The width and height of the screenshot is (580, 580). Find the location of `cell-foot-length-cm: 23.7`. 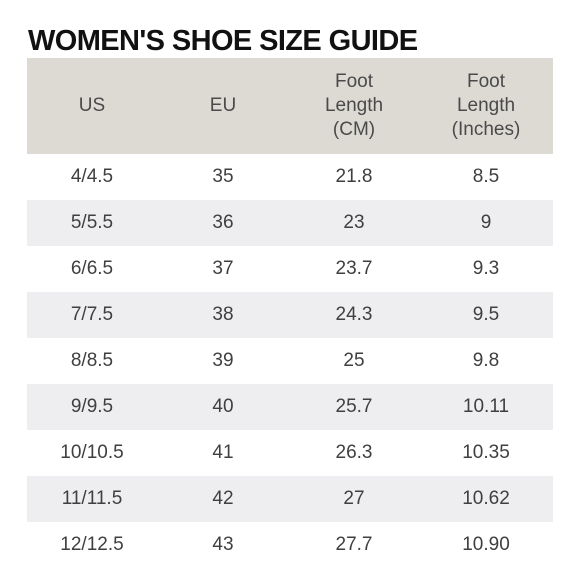

cell-foot-length-cm: 23.7 is located at coordinates (354, 268).